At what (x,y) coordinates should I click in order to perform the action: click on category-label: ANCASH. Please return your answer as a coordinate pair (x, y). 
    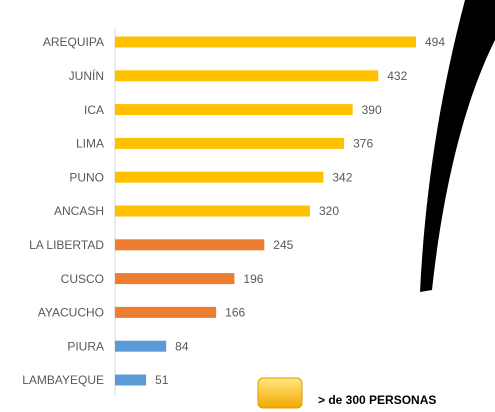
    Looking at the image, I should click on (79, 211).